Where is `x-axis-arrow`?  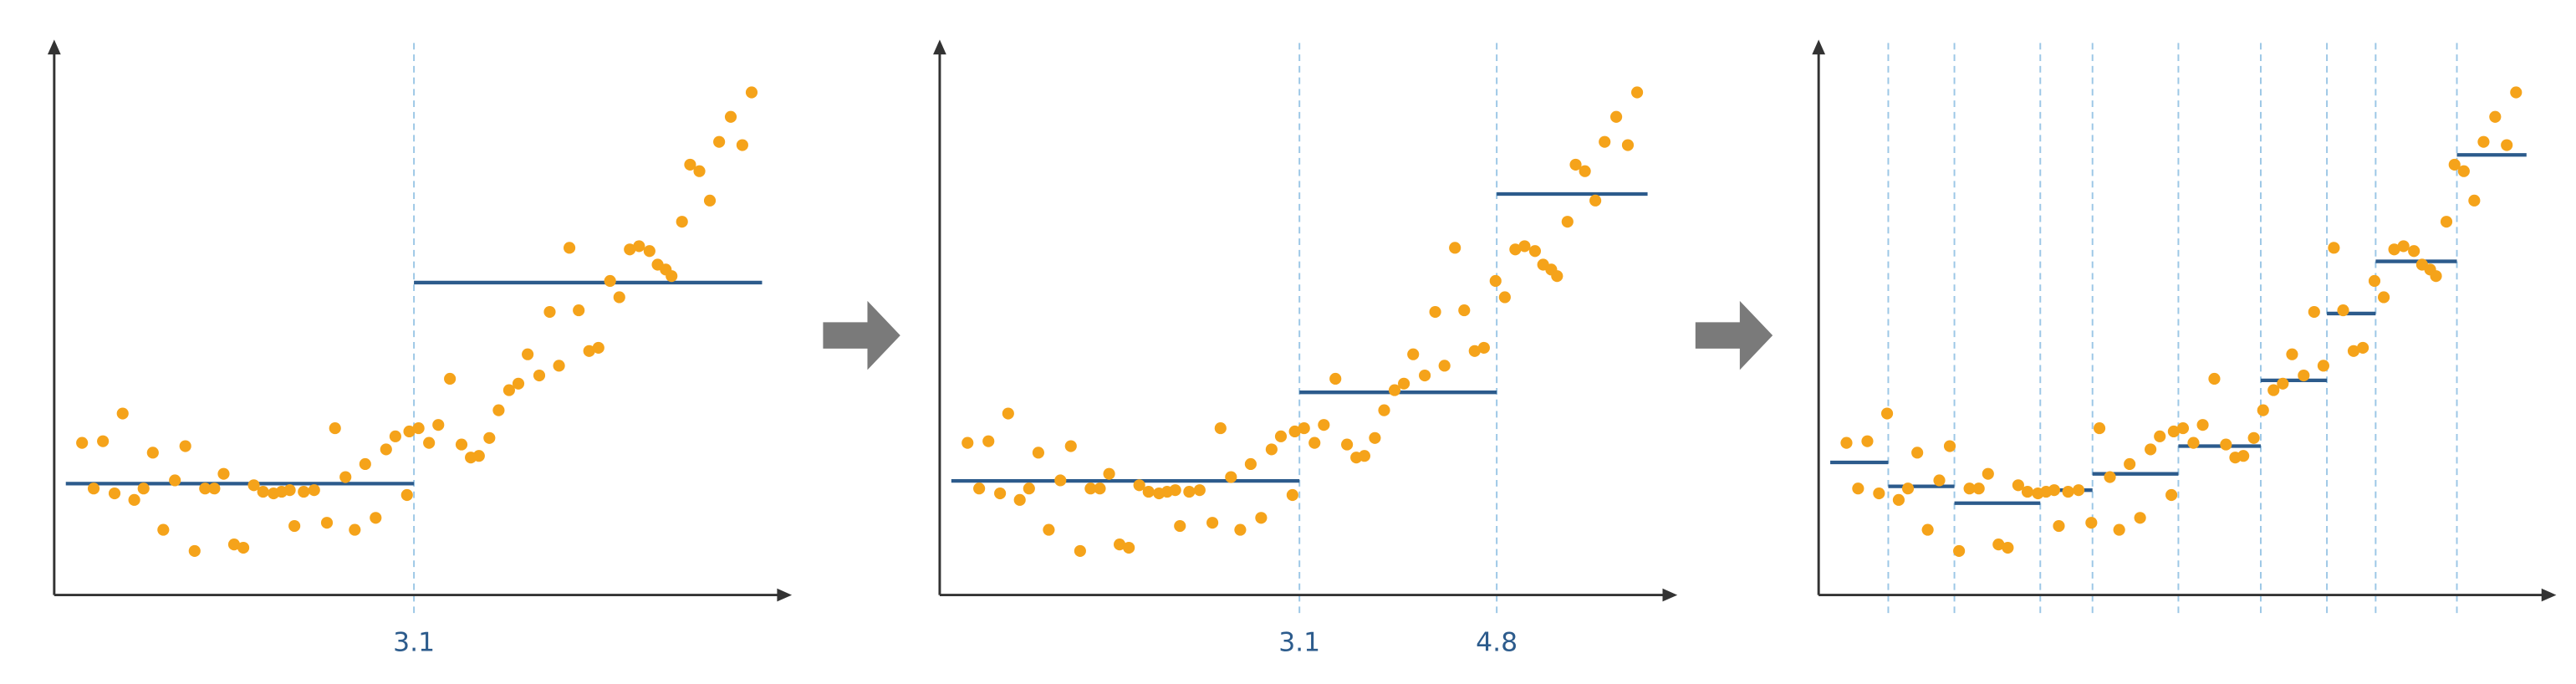
x-axis-arrow is located at coordinates (2549, 595).